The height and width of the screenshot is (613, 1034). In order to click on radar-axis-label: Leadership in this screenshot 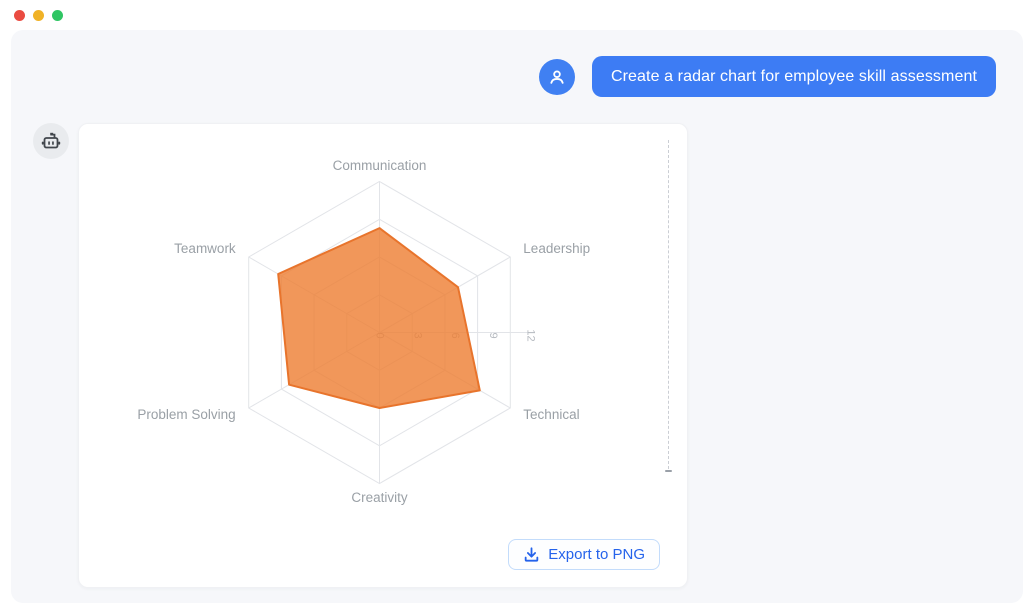, I will do `click(556, 248)`.